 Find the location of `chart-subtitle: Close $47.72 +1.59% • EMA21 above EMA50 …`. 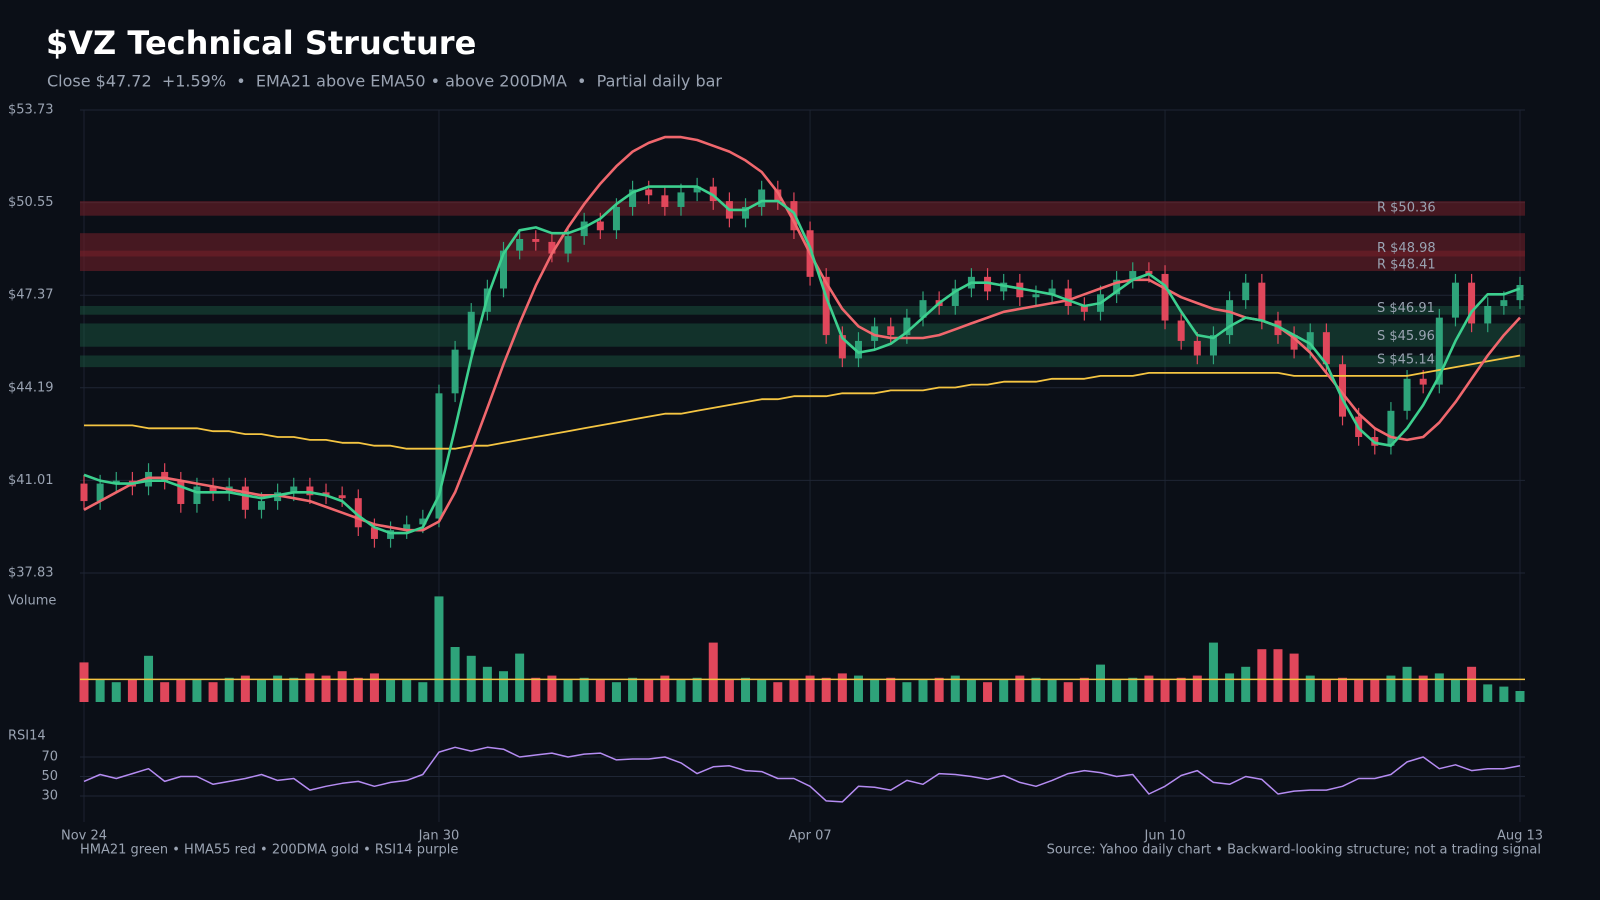

chart-subtitle: Close $47.72 +1.59% • EMA21 above EMA50 … is located at coordinates (384, 81).